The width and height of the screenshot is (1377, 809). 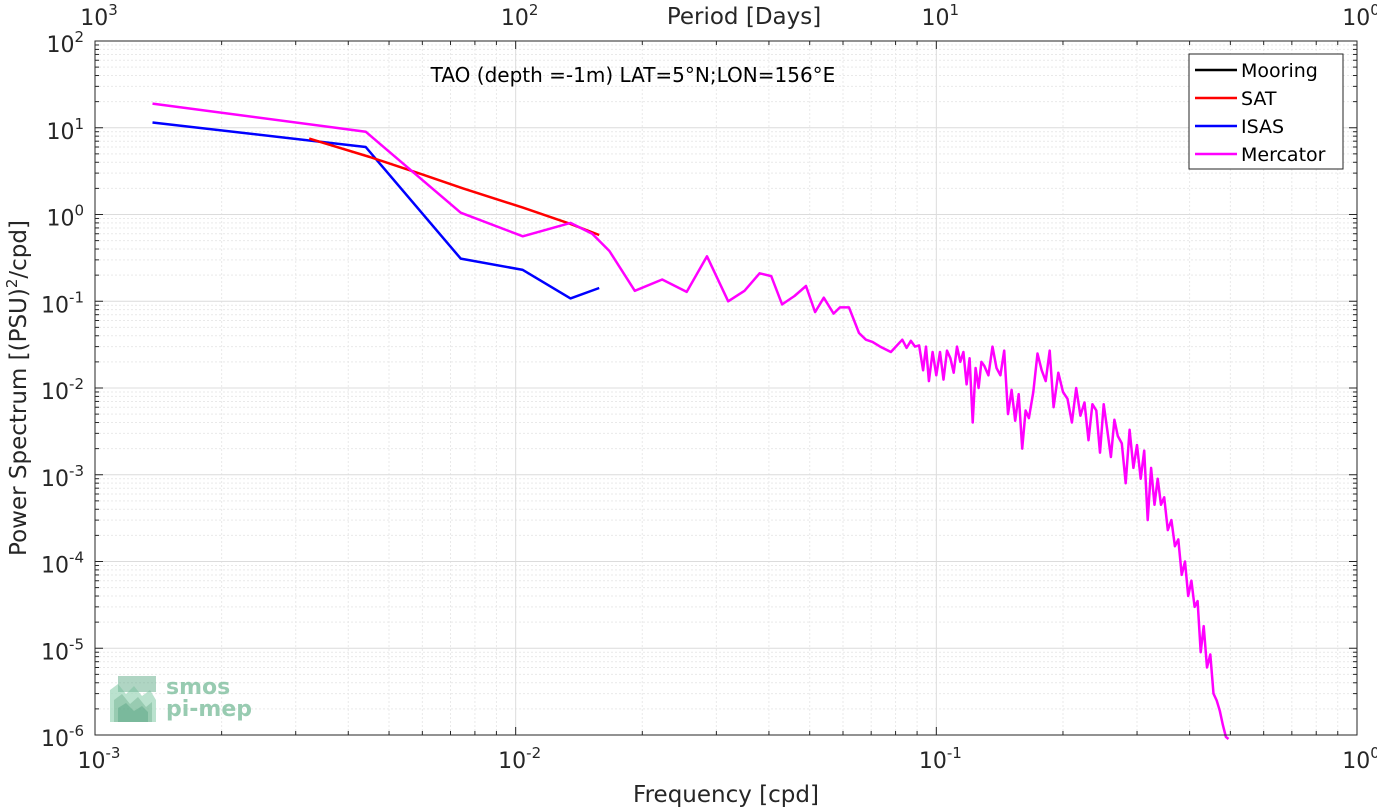 What do you see at coordinates (113, 753) in the screenshot?
I see `x-tick-label-exponent: -3` at bounding box center [113, 753].